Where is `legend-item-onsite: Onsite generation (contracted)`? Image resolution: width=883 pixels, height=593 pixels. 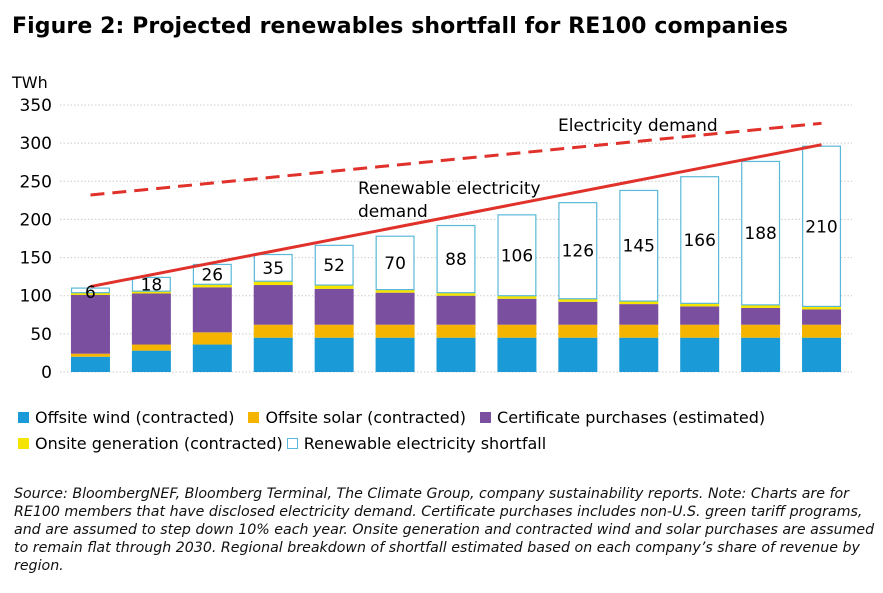 legend-item-onsite: Onsite generation (contracted) is located at coordinates (150, 443).